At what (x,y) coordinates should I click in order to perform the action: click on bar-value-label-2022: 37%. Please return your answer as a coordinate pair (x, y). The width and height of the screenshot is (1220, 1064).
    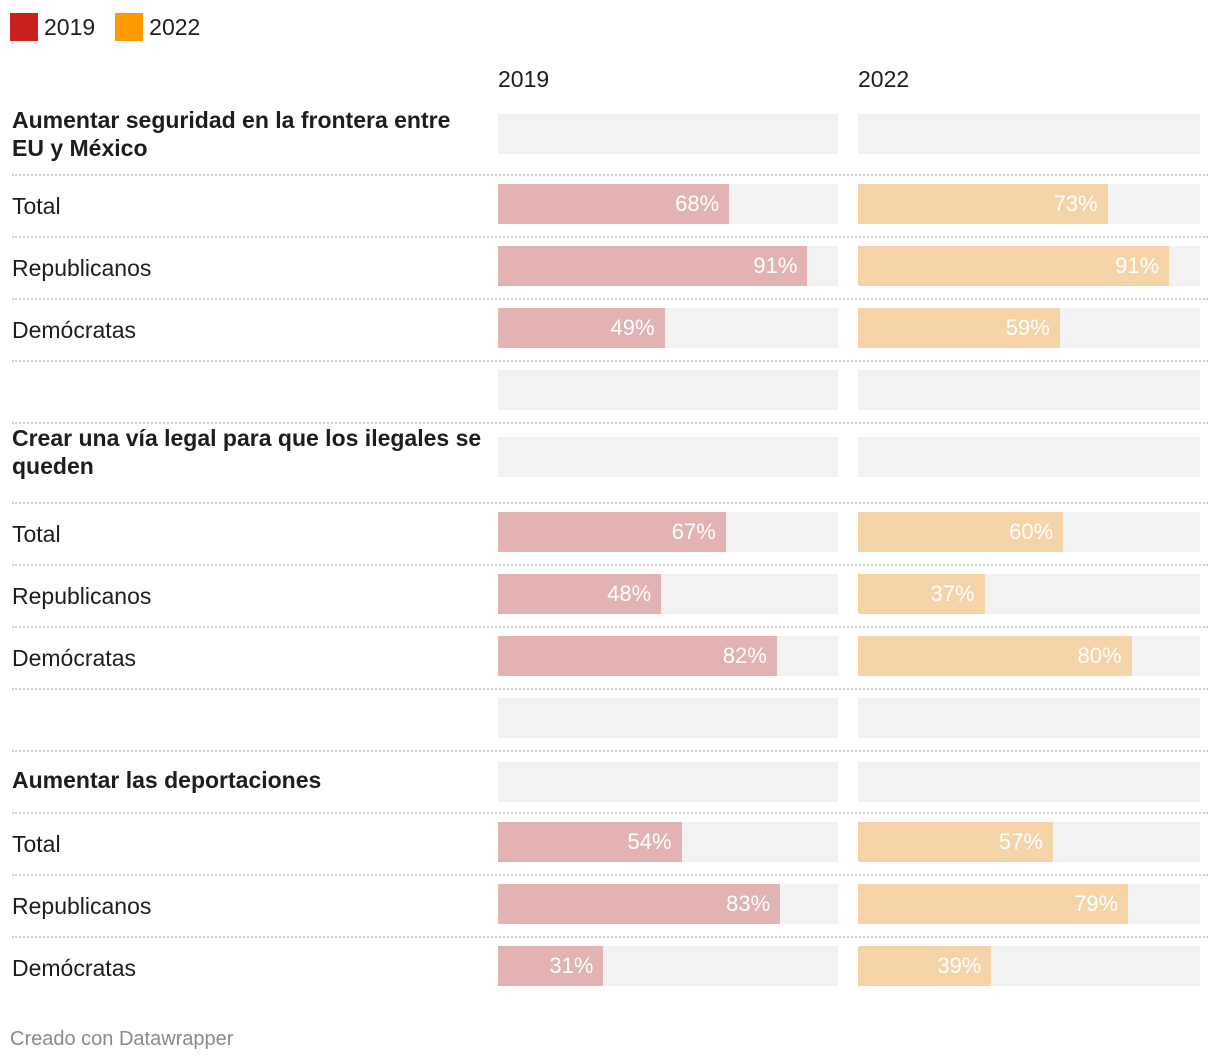
    Looking at the image, I should click on (952, 593).